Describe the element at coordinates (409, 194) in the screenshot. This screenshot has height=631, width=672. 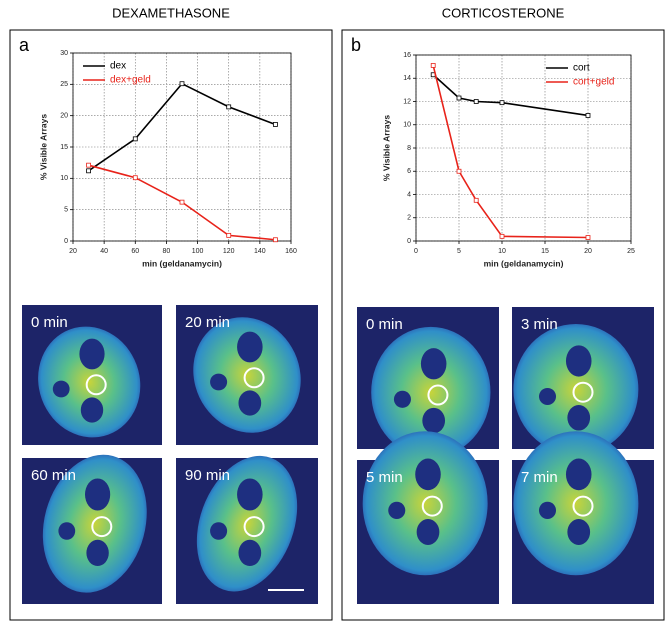
I see `y-tick-label: 4` at that location.